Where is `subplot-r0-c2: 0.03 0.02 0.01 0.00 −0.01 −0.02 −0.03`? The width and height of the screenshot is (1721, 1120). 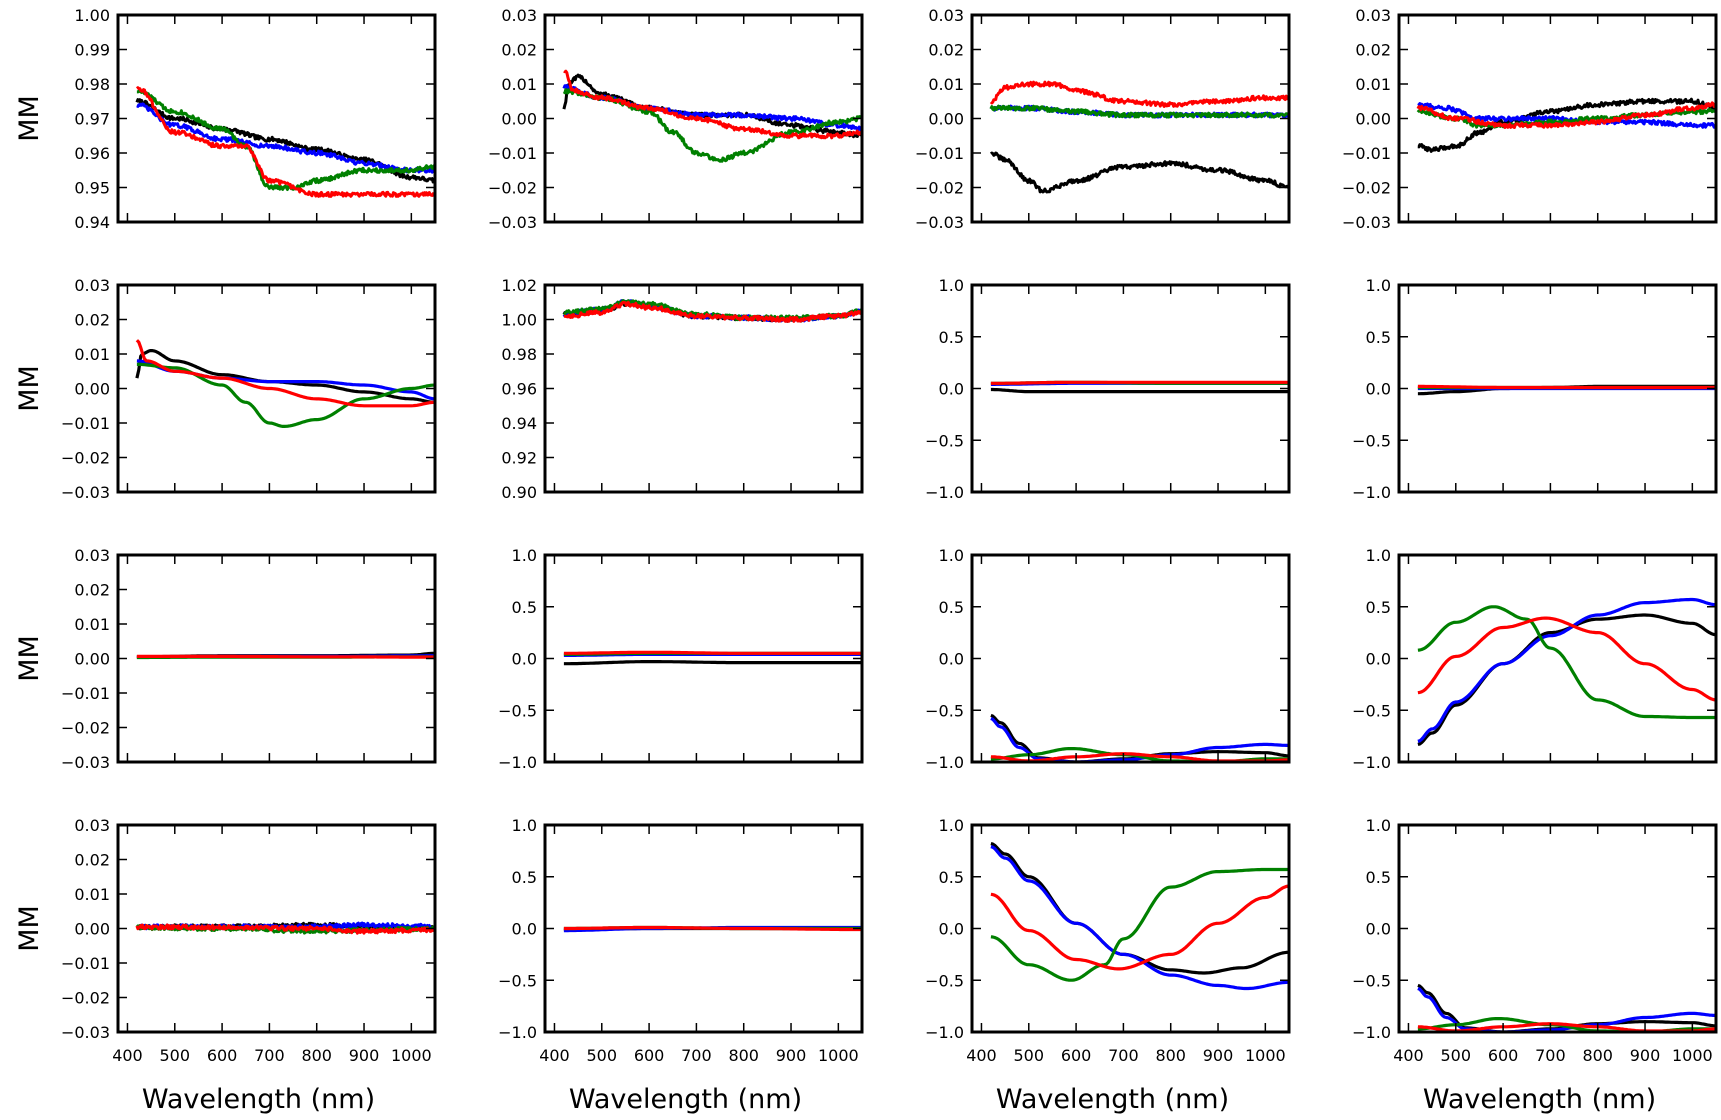 subplot-r0-c2: 0.03 0.02 0.01 0.00 −0.01 −0.02 −0.03 is located at coordinates (1103, 119).